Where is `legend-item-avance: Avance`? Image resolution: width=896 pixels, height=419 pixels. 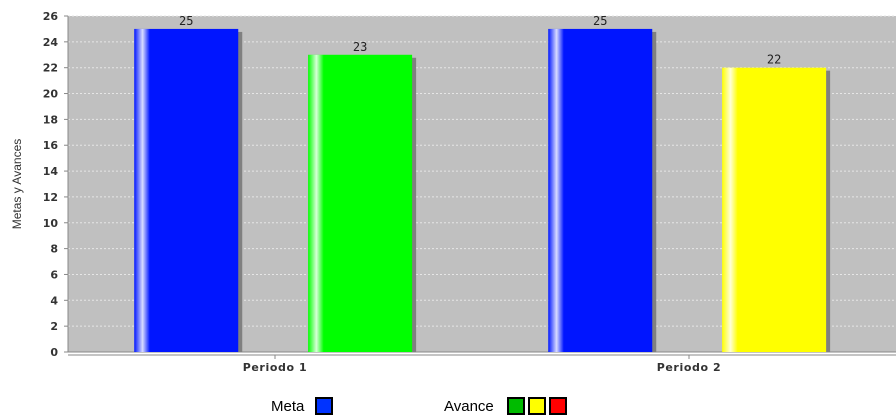
legend-item-avance: Avance is located at coordinates (505, 406).